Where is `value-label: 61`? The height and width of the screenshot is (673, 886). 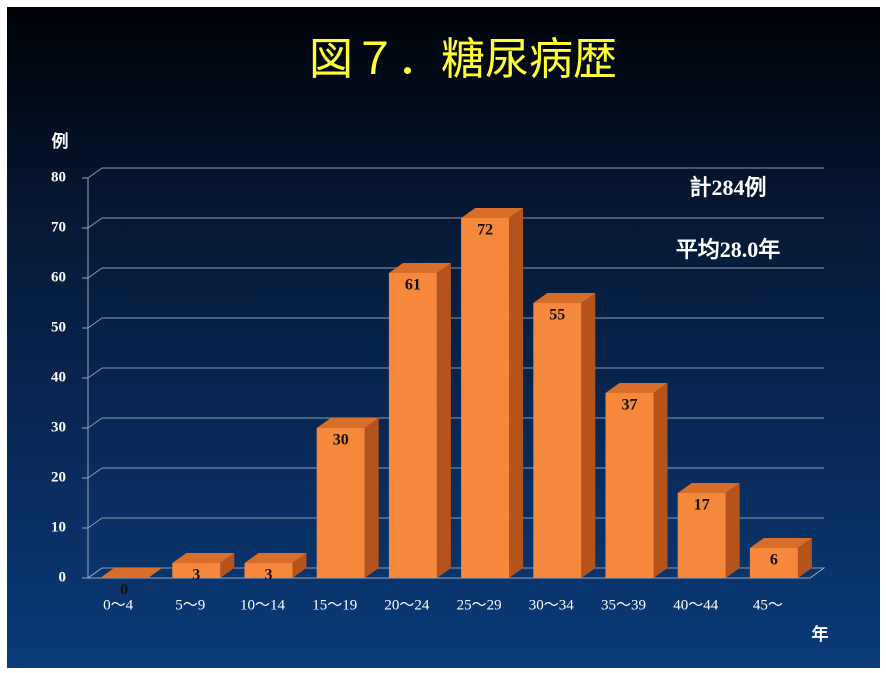 value-label: 61 is located at coordinates (413, 285).